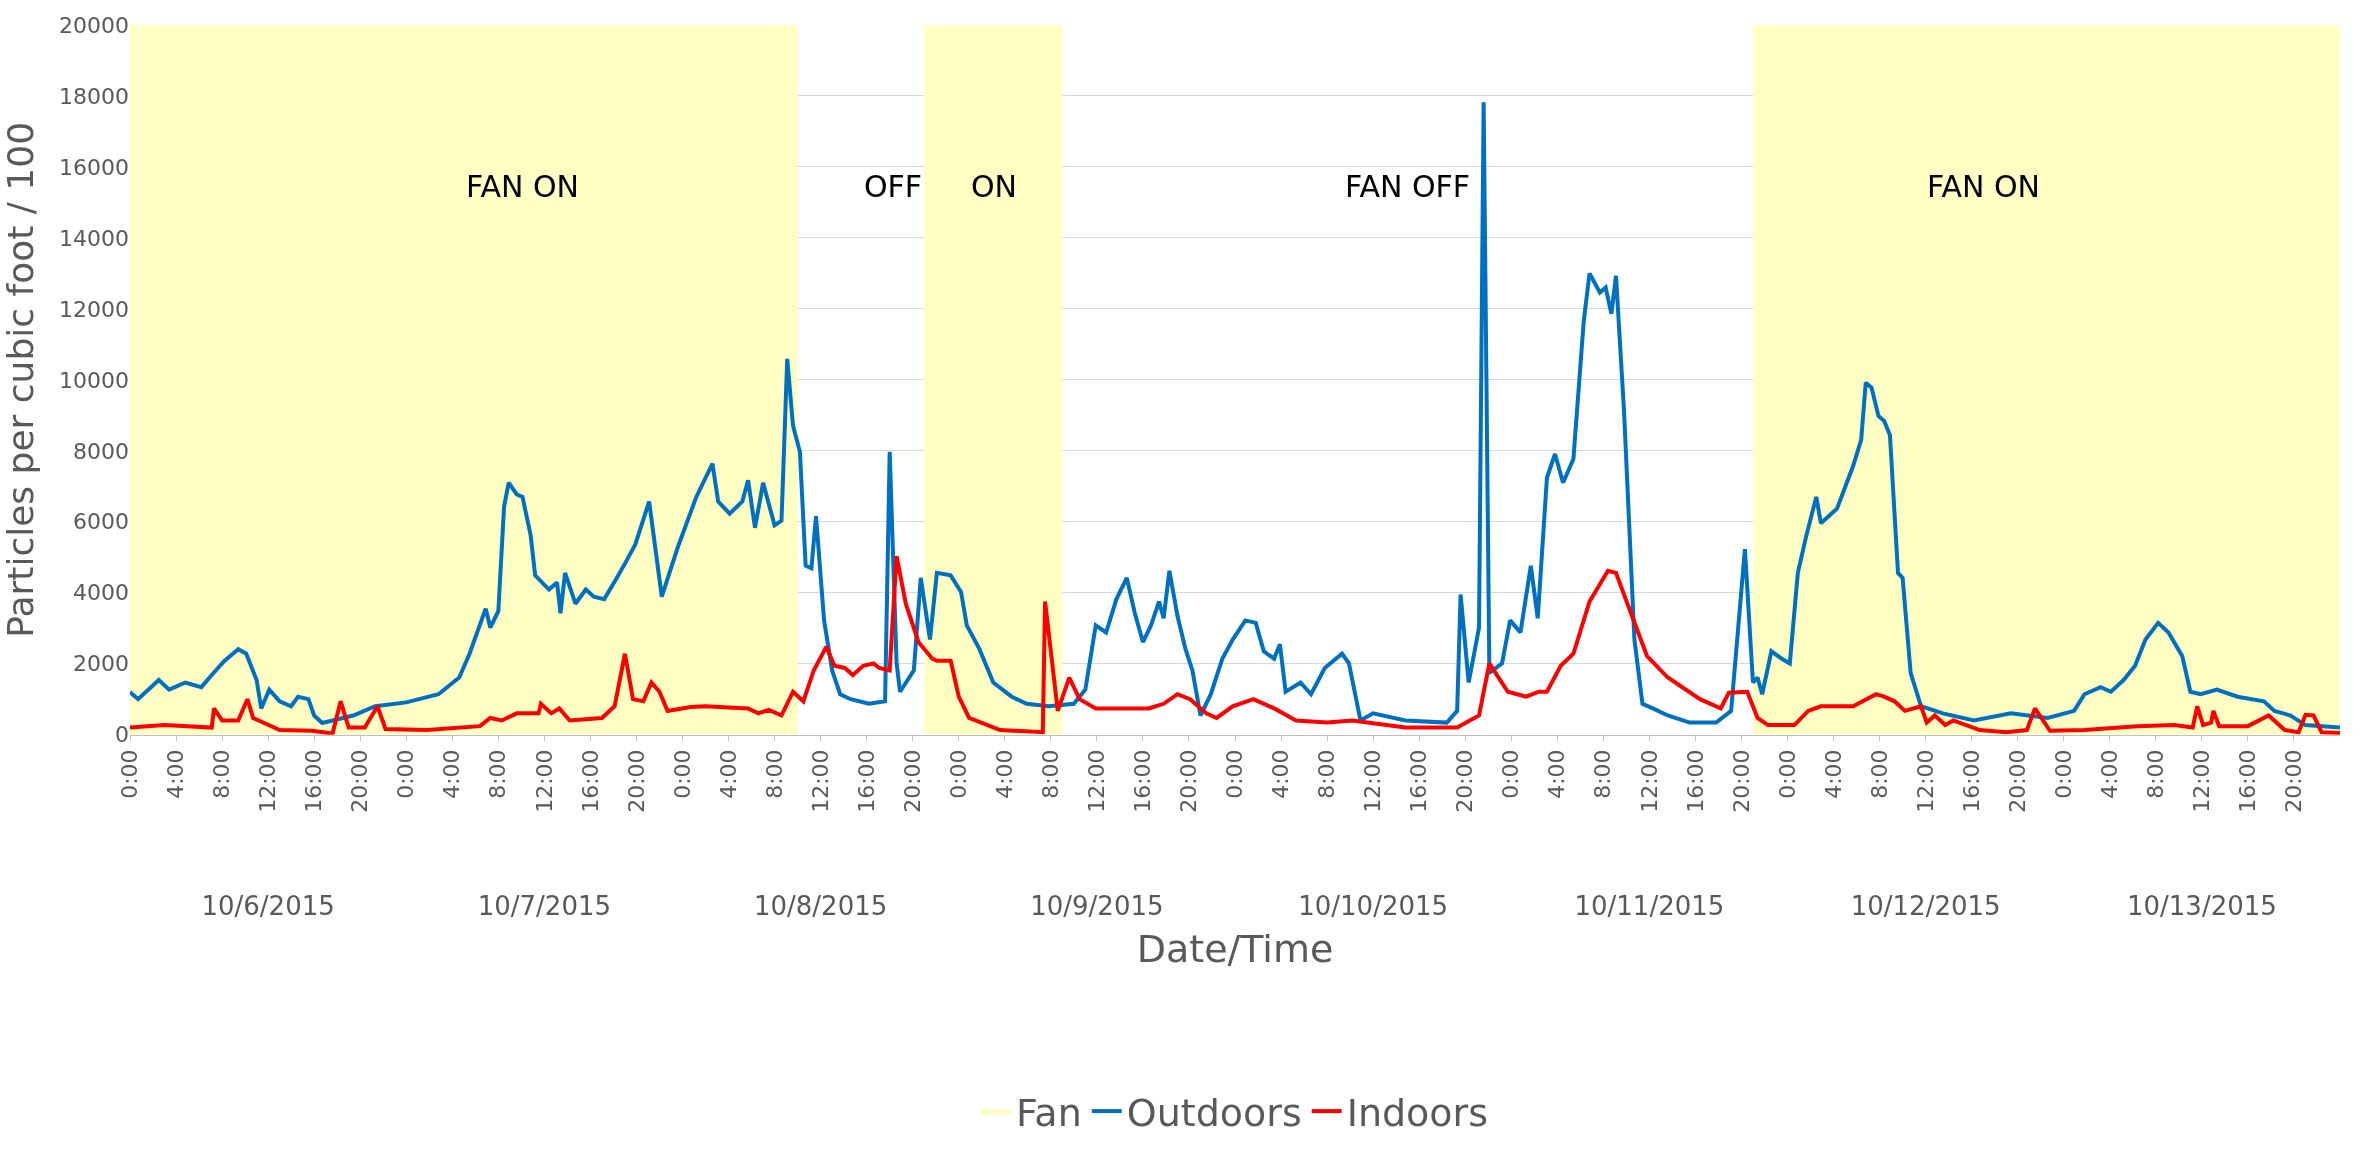 The width and height of the screenshot is (2380, 1155). What do you see at coordinates (1408, 186) in the screenshot?
I see `annotation: FAN OFF` at bounding box center [1408, 186].